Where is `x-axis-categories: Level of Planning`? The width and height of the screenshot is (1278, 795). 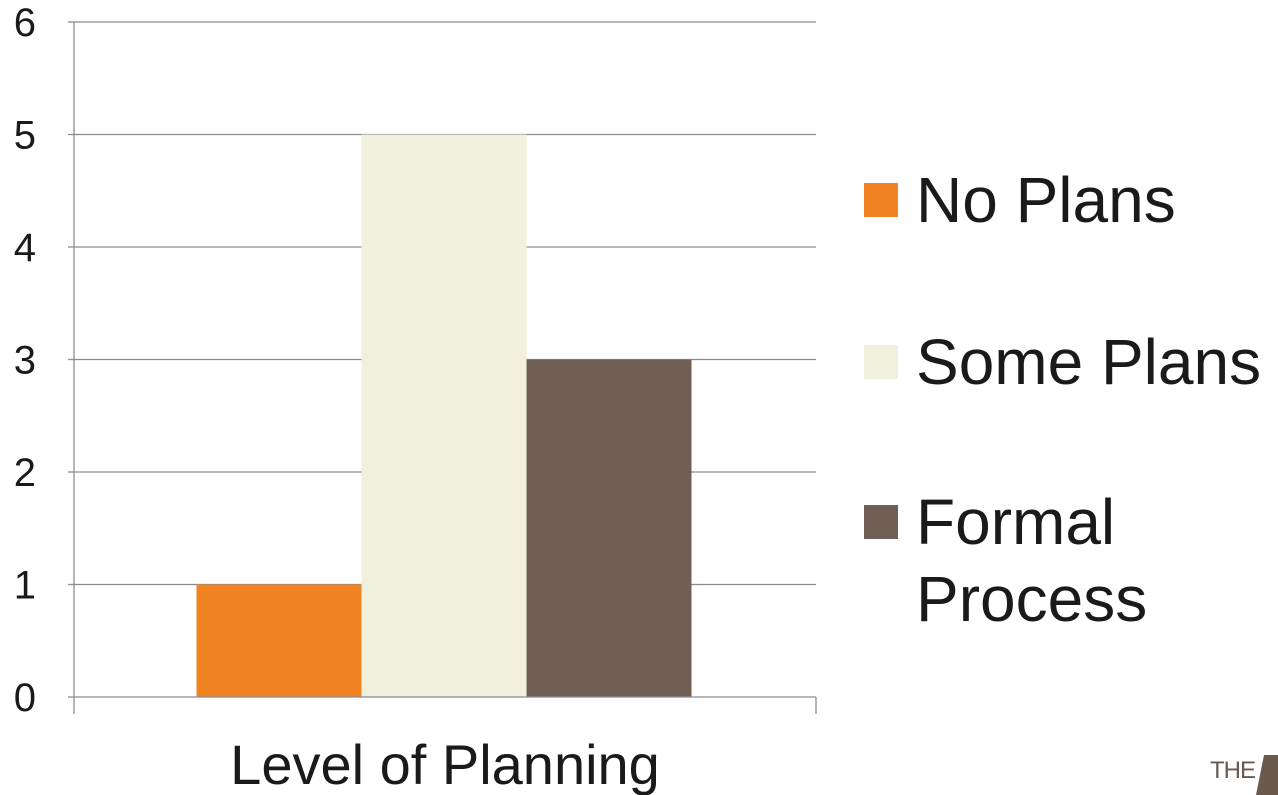 x-axis-categories: Level of Planning is located at coordinates (445, 764).